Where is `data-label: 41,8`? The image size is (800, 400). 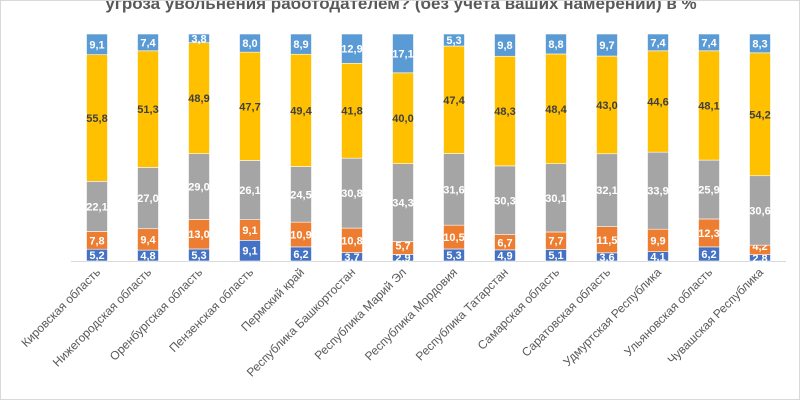 data-label: 41,8 is located at coordinates (351, 112).